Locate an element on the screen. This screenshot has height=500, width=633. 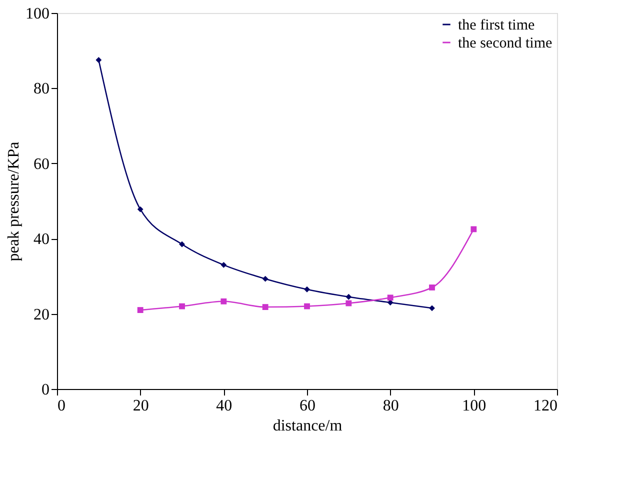
x-tick-label: 20 is located at coordinates (140, 406).